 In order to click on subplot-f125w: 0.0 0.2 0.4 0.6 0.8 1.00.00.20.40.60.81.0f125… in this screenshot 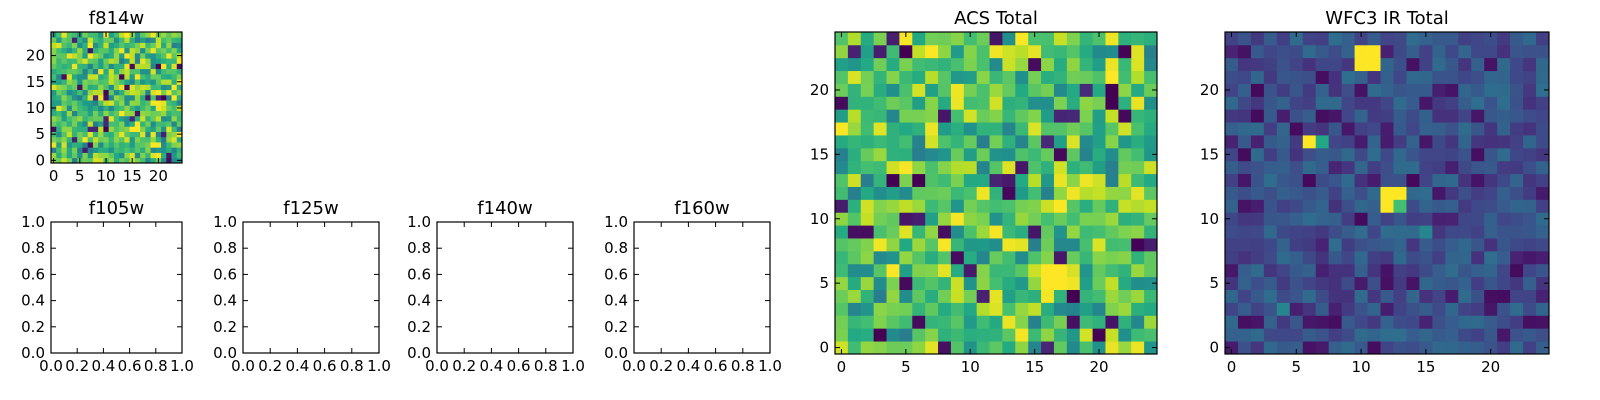, I will do `click(302, 286)`.